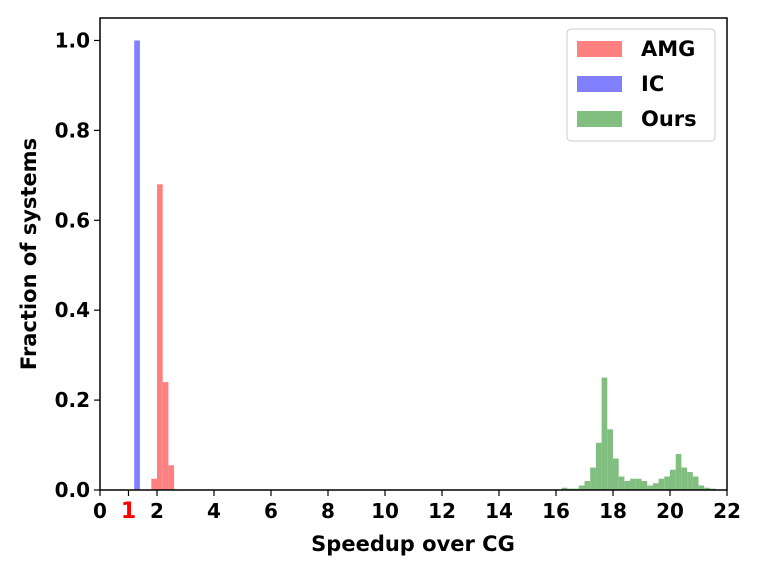 The width and height of the screenshot is (761, 571). Describe the element at coordinates (727, 511) in the screenshot. I see `x-tick-label: 22` at that location.